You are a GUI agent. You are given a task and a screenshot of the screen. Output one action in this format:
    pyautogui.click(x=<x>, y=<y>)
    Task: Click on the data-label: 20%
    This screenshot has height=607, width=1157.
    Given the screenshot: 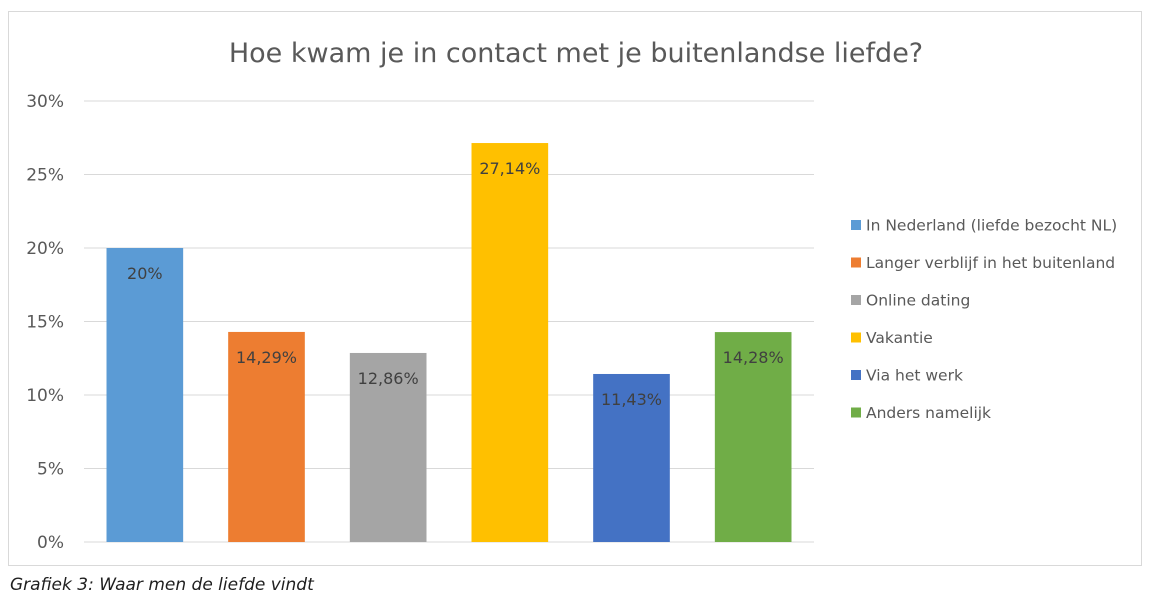 What is the action you would take?
    pyautogui.click(x=145, y=273)
    